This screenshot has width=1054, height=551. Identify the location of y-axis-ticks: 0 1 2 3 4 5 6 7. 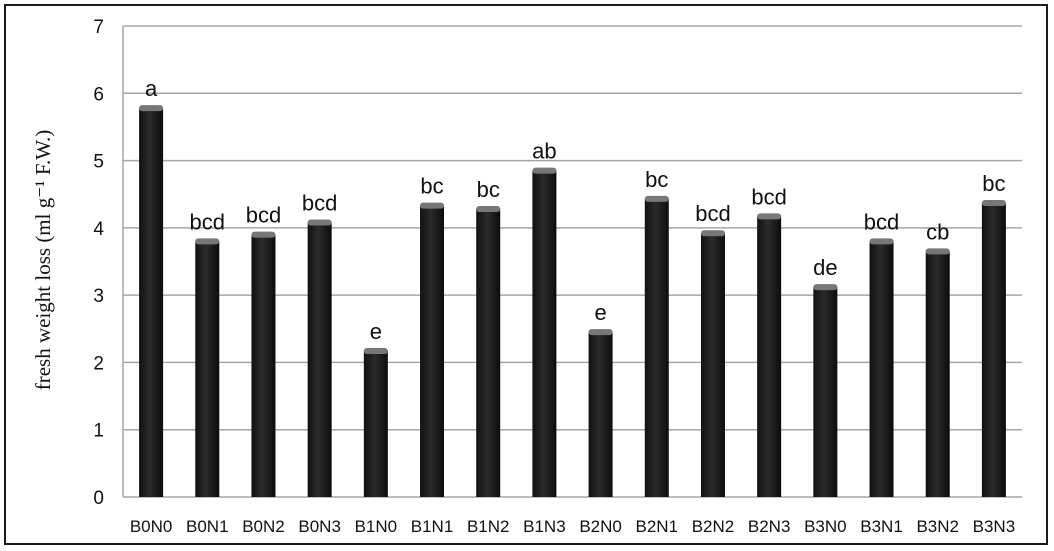
(98, 263).